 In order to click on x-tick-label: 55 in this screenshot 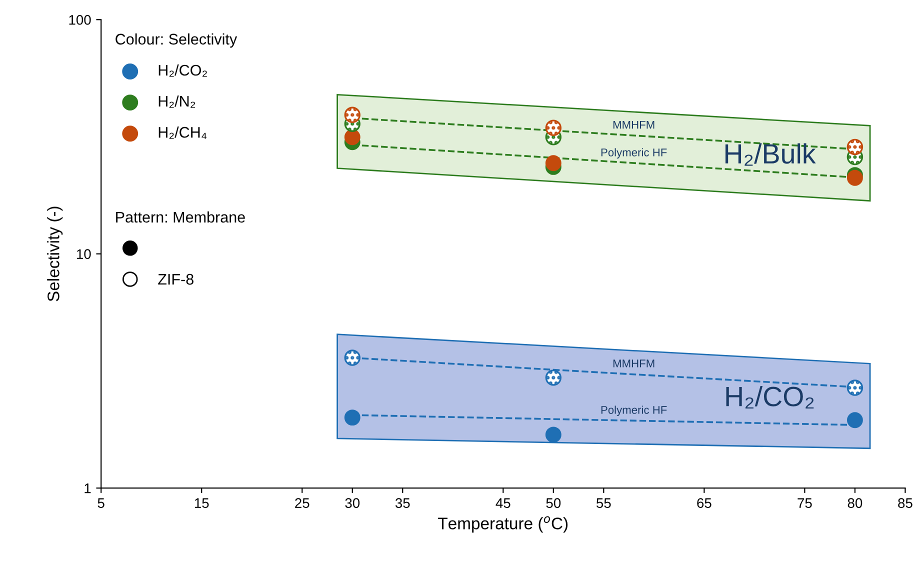, I will do `click(603, 503)`.